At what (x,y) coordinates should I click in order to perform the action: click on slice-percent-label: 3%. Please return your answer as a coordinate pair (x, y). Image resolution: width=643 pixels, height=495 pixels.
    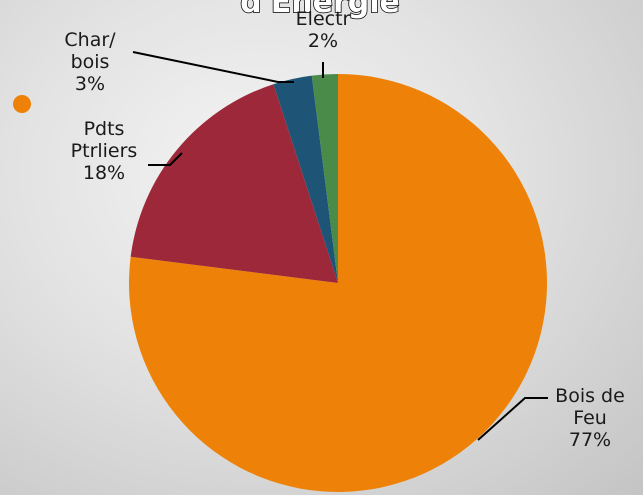
    Looking at the image, I should click on (90, 84).